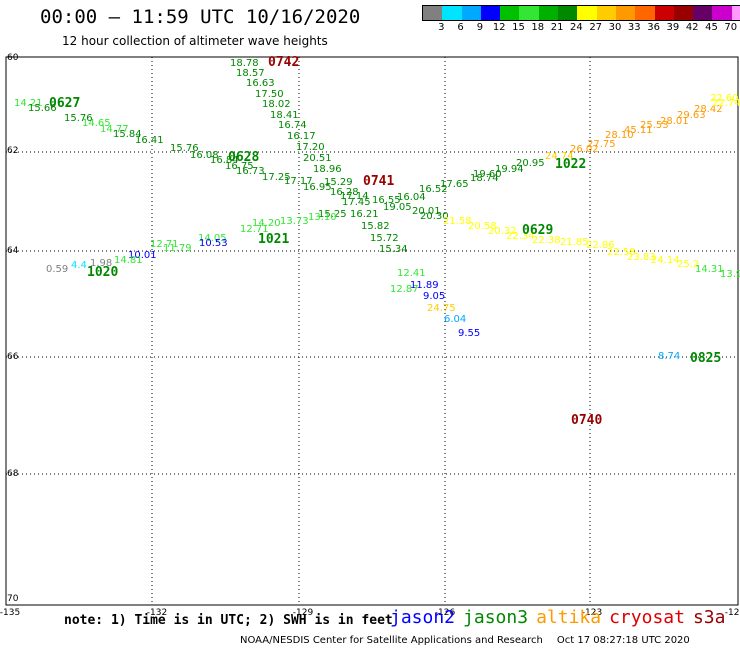  Describe the element at coordinates (692, 27) in the screenshot. I see `legend-label: 42` at that location.